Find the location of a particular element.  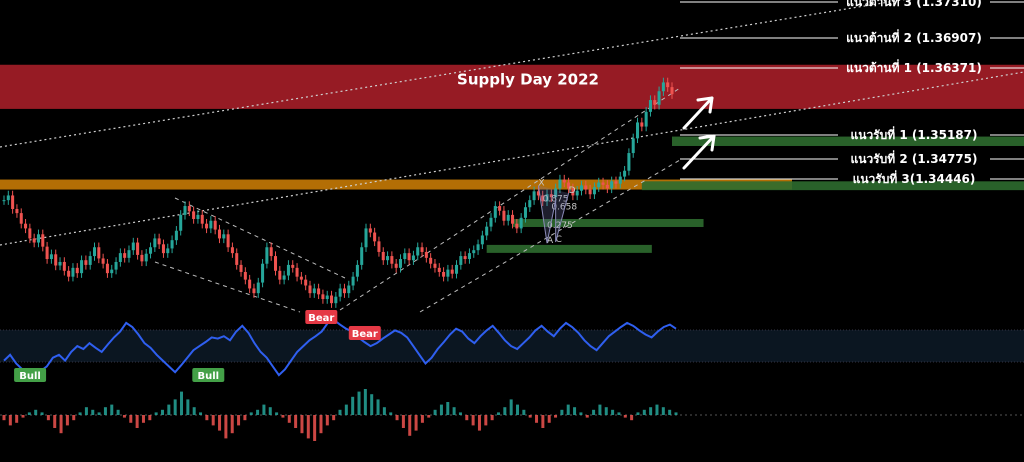

bear-badge-label: Bear is located at coordinates (365, 334).